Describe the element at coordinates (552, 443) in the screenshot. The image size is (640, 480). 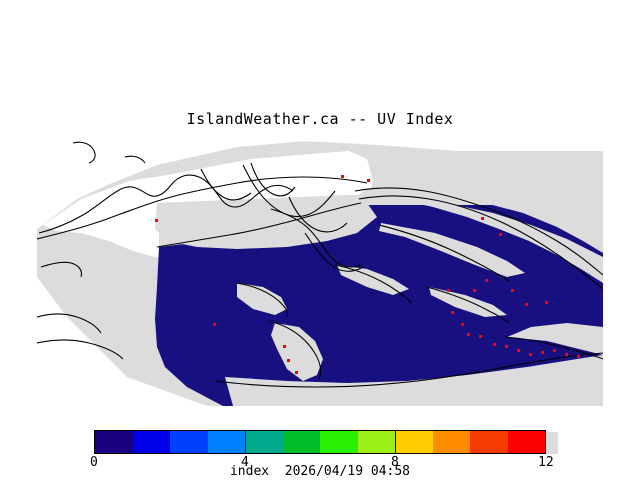
I see `colorbar-over-swatch` at that location.